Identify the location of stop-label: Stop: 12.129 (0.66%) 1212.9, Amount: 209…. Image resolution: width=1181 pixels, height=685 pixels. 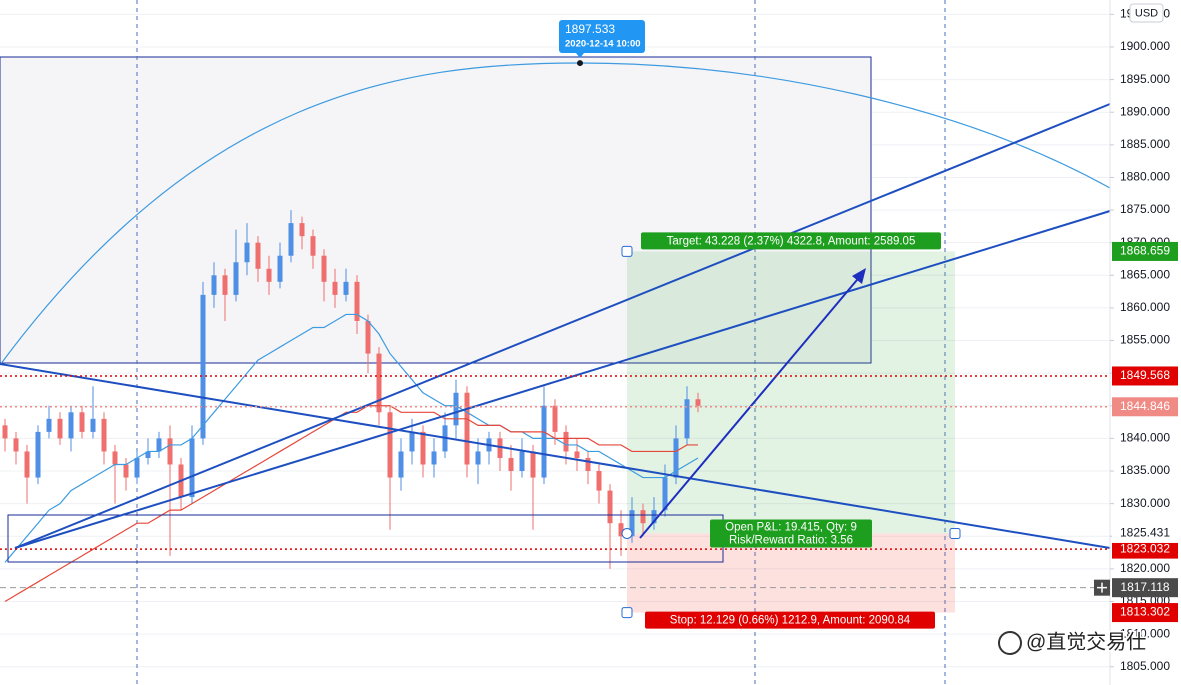
(790, 621).